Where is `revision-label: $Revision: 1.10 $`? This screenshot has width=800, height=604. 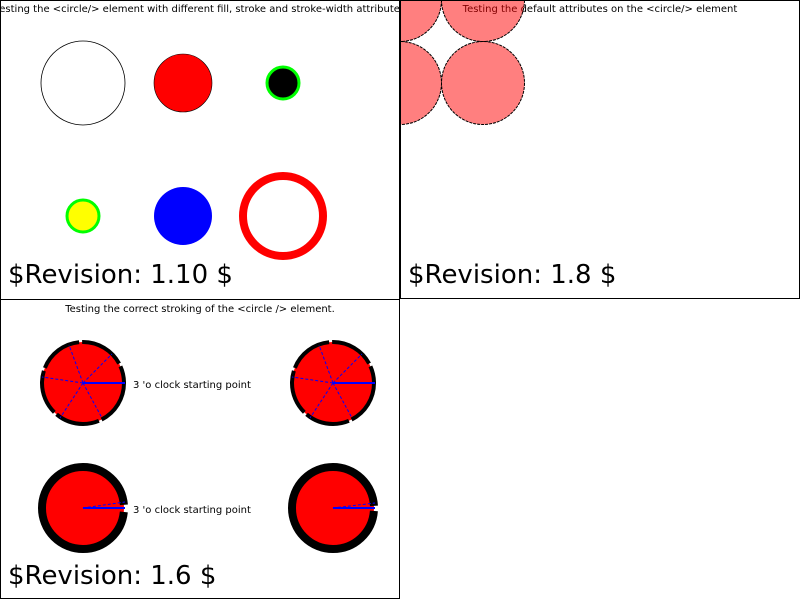
revision-label: $Revision: 1.10 $ is located at coordinates (120, 275).